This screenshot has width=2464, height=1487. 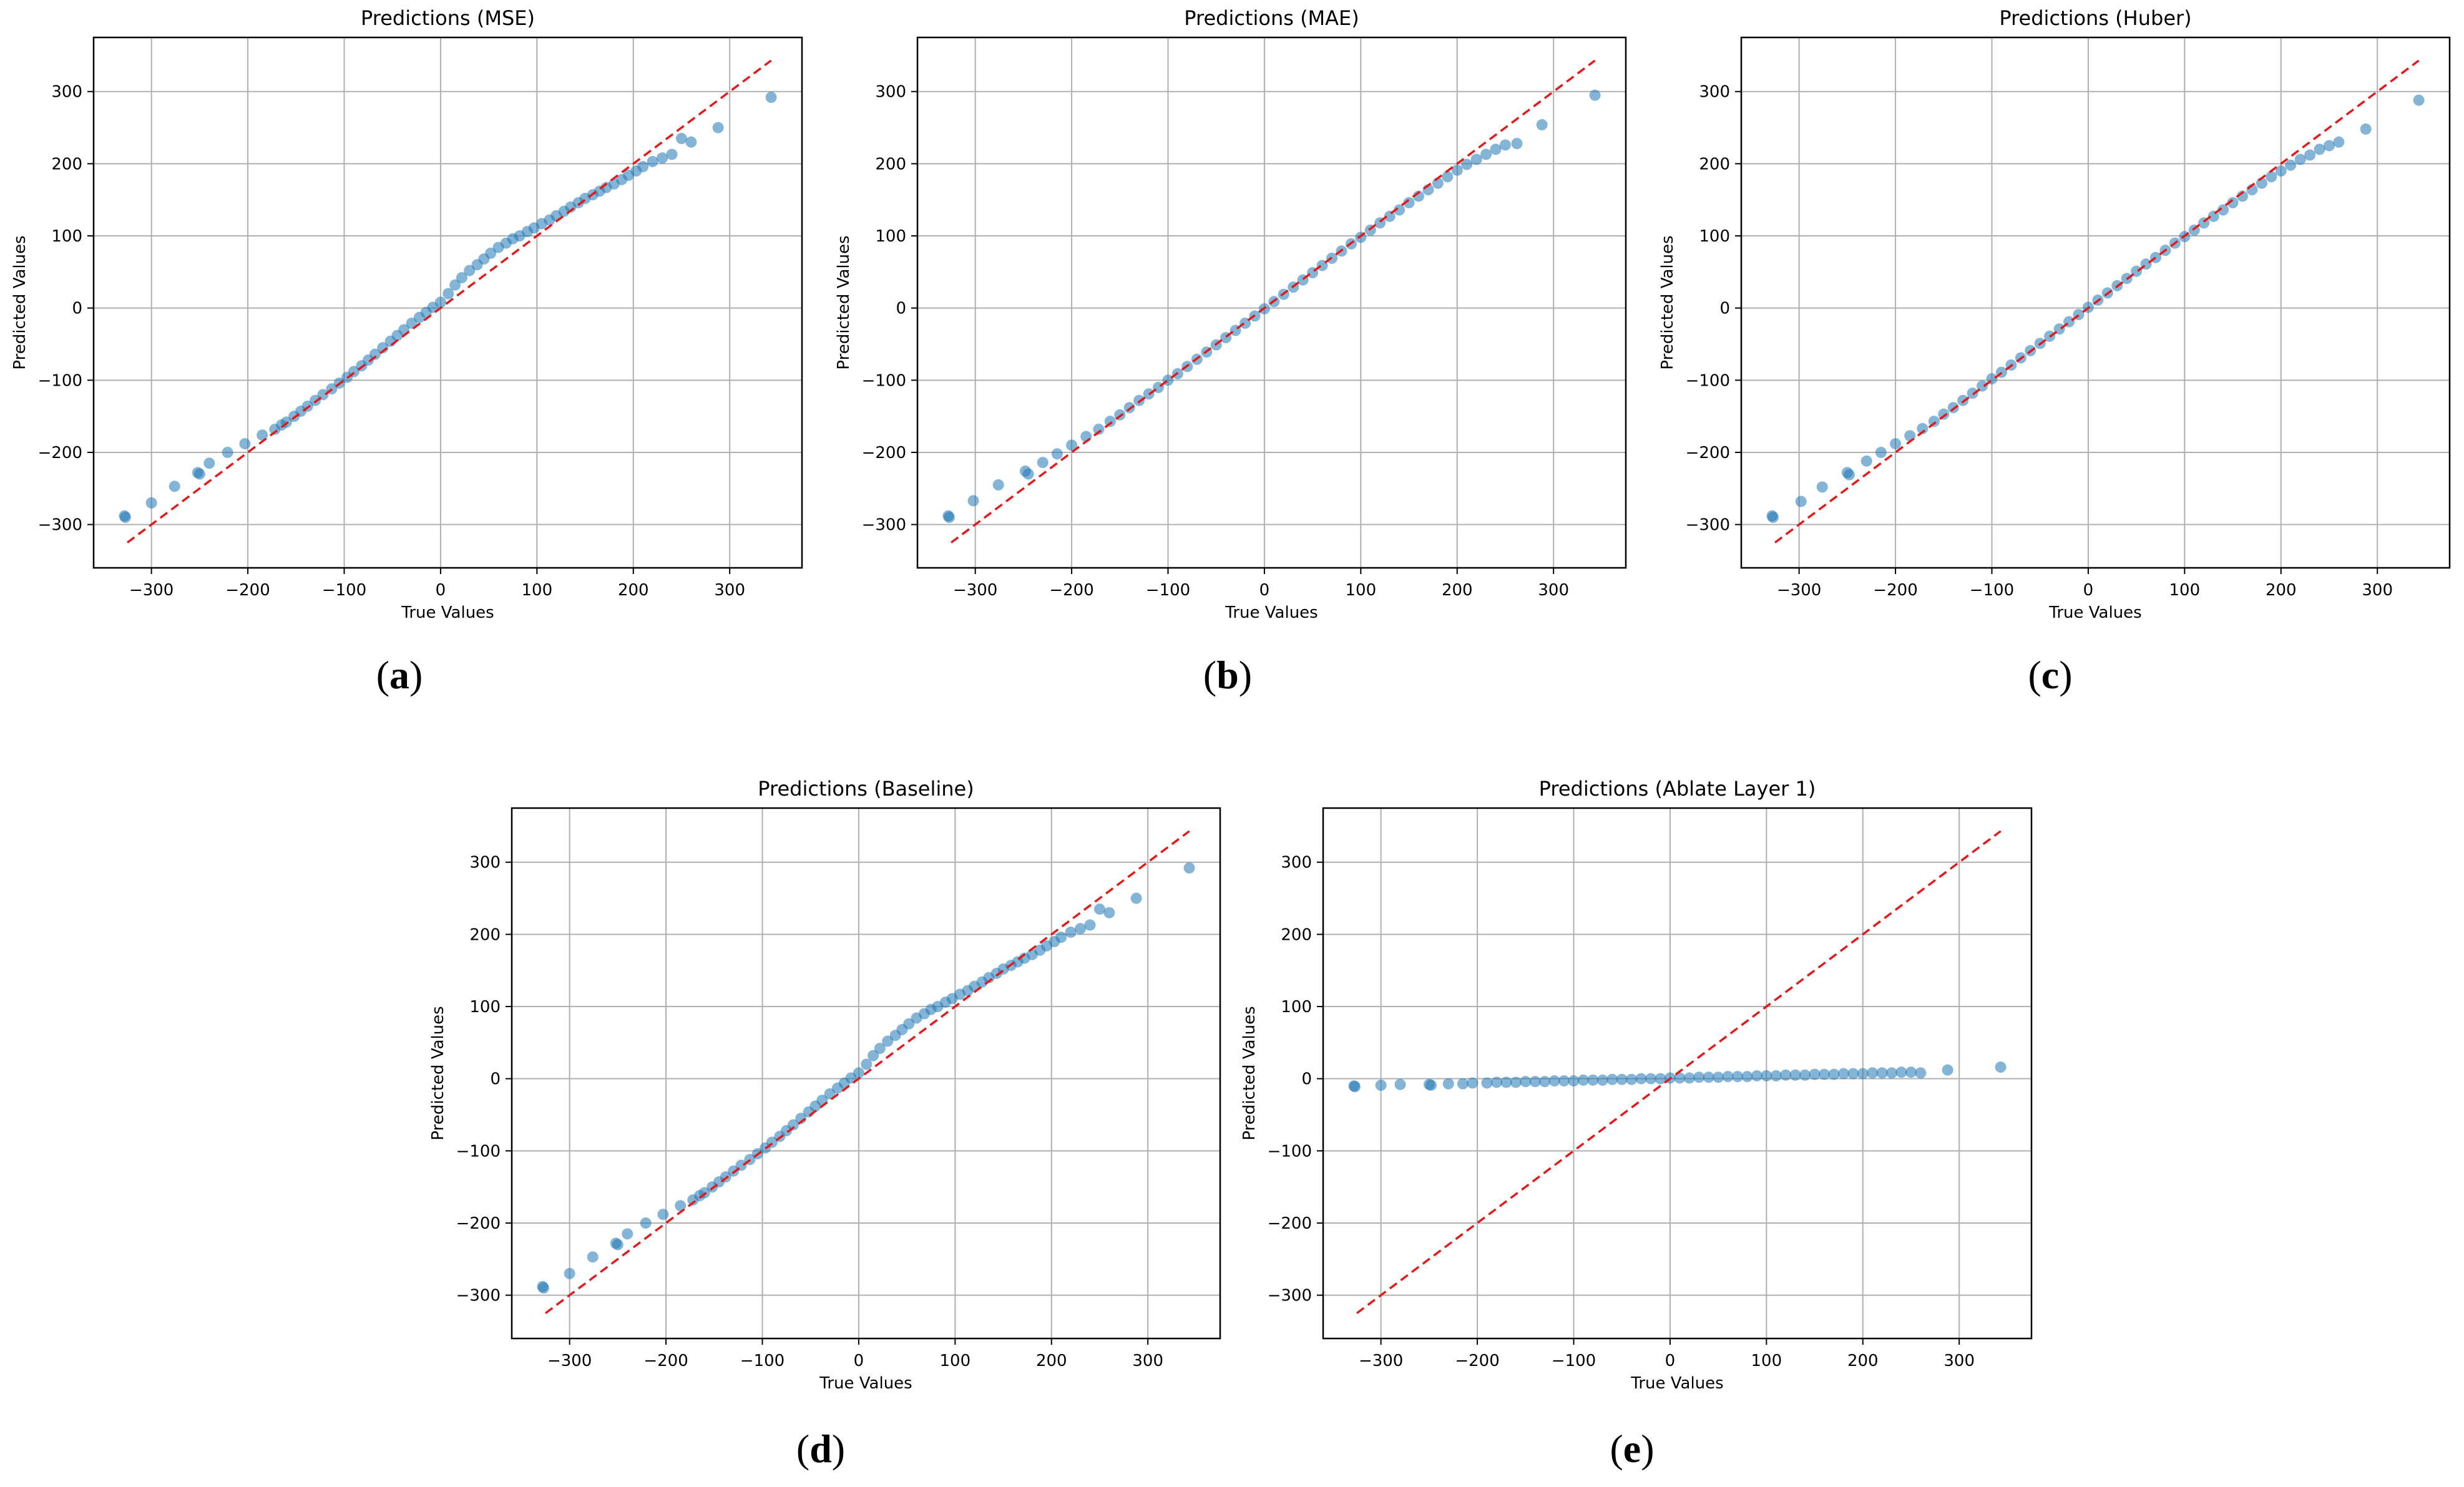 I want to click on y-tick-label: −100, so click(x=60, y=380).